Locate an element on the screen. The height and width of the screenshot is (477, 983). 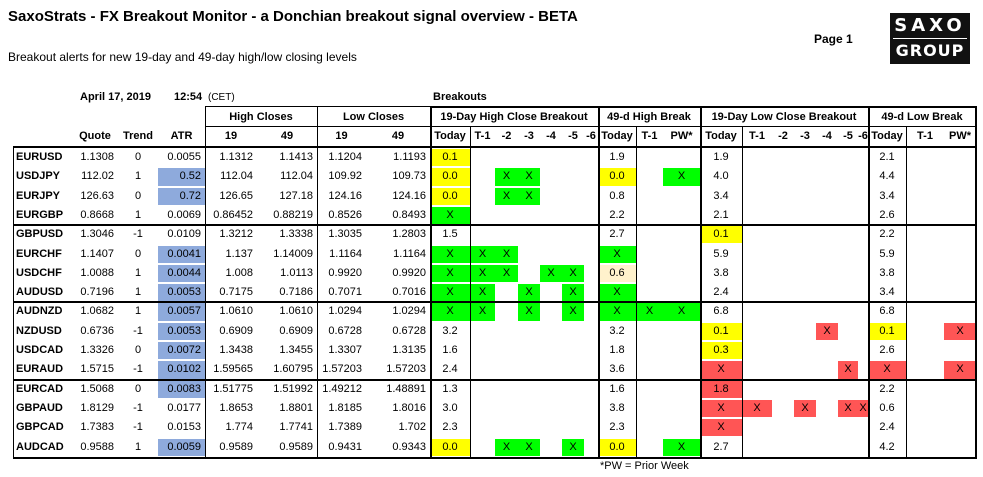
currency-pair: GBPAUD is located at coordinates (39, 407).